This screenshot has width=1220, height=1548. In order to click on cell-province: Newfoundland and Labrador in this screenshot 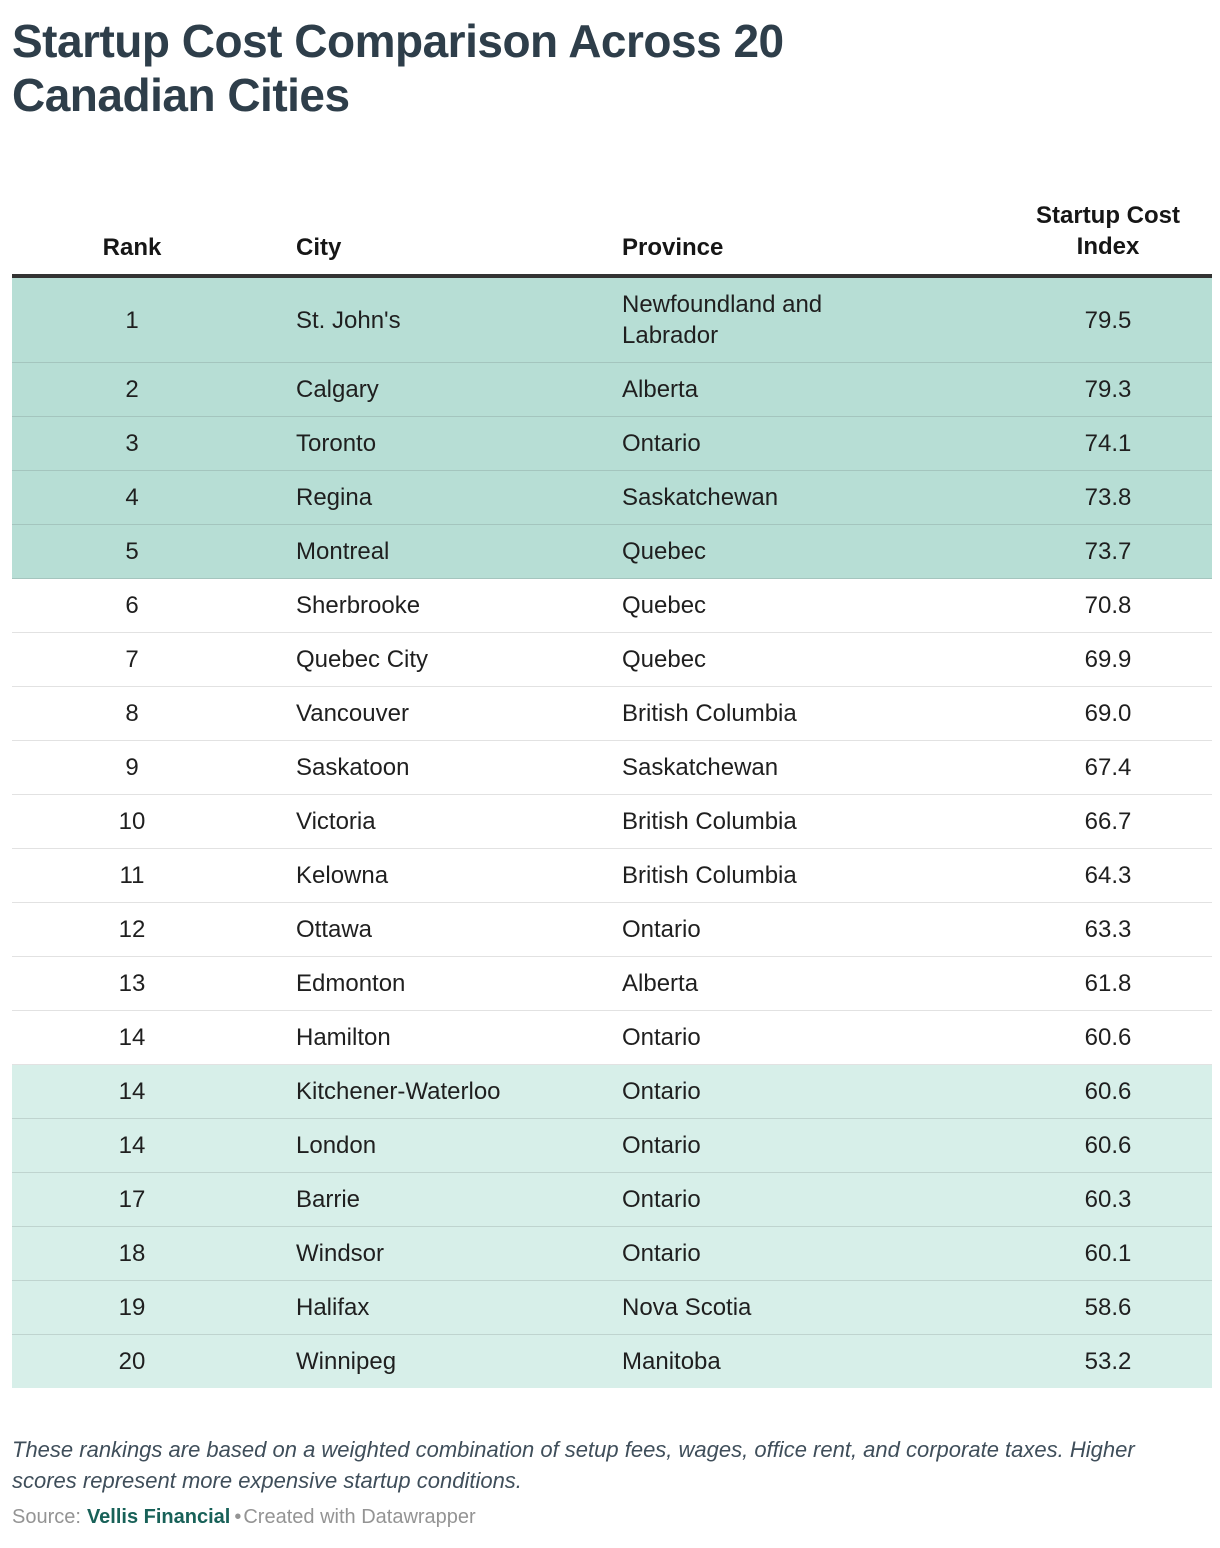, I will do `click(722, 320)`.